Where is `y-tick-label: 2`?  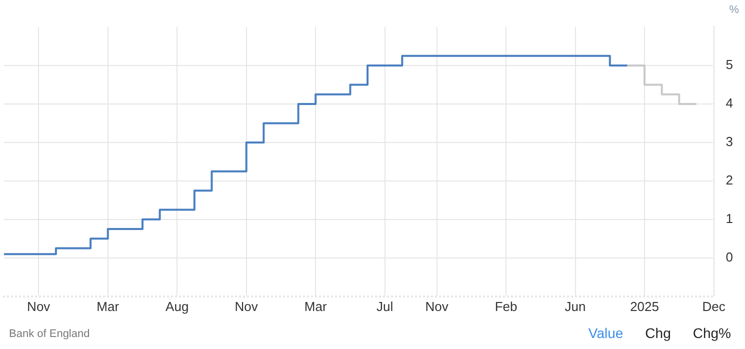 y-tick-label: 2 is located at coordinates (730, 180).